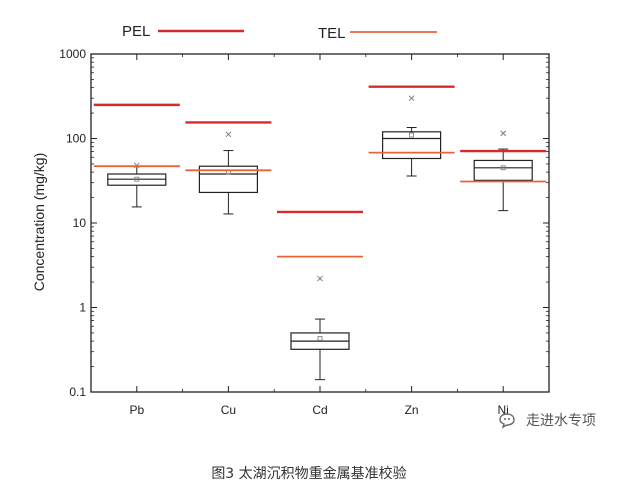 This screenshot has height=499, width=618. I want to click on y-tick-label: 1, so click(82, 308).